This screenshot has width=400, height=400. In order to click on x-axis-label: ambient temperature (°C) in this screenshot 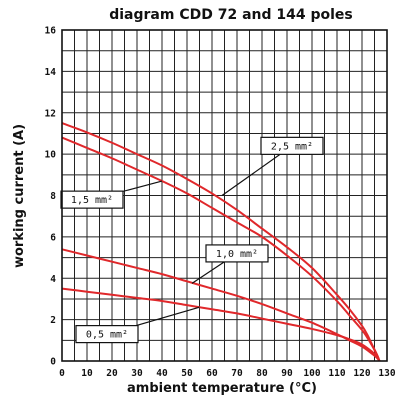, I will do `click(222, 388)`.